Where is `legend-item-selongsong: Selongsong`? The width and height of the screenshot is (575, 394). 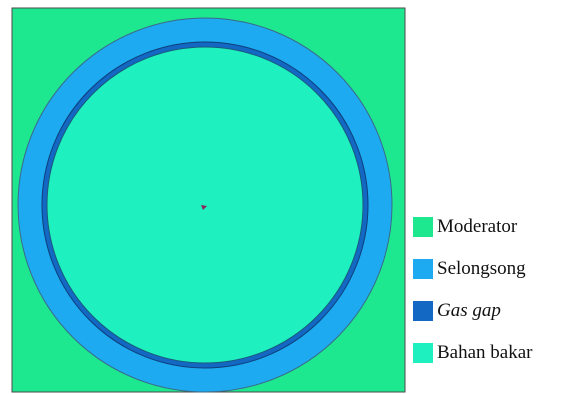 legend-item-selongsong: Selongsong is located at coordinates (493, 269).